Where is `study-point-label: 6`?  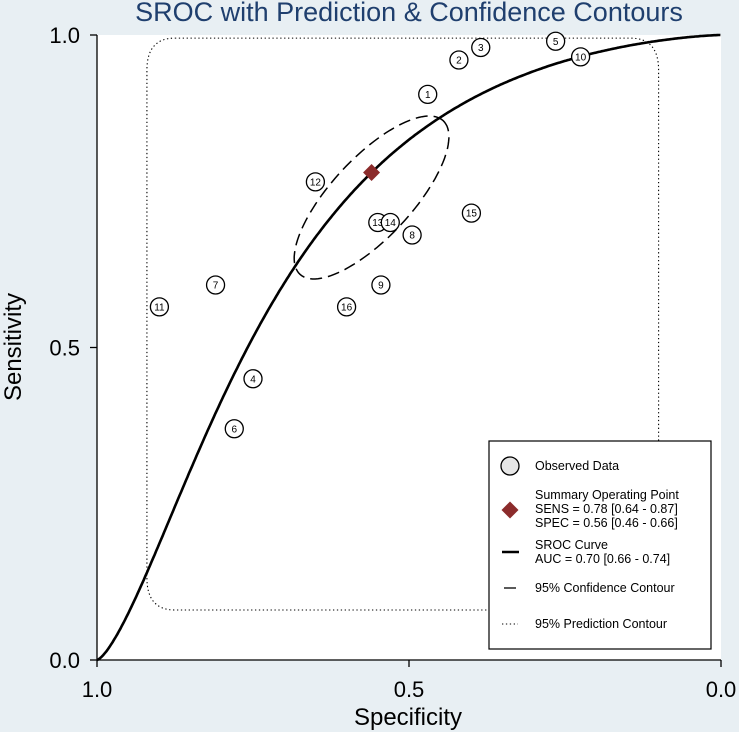
study-point-label: 6 is located at coordinates (234, 429).